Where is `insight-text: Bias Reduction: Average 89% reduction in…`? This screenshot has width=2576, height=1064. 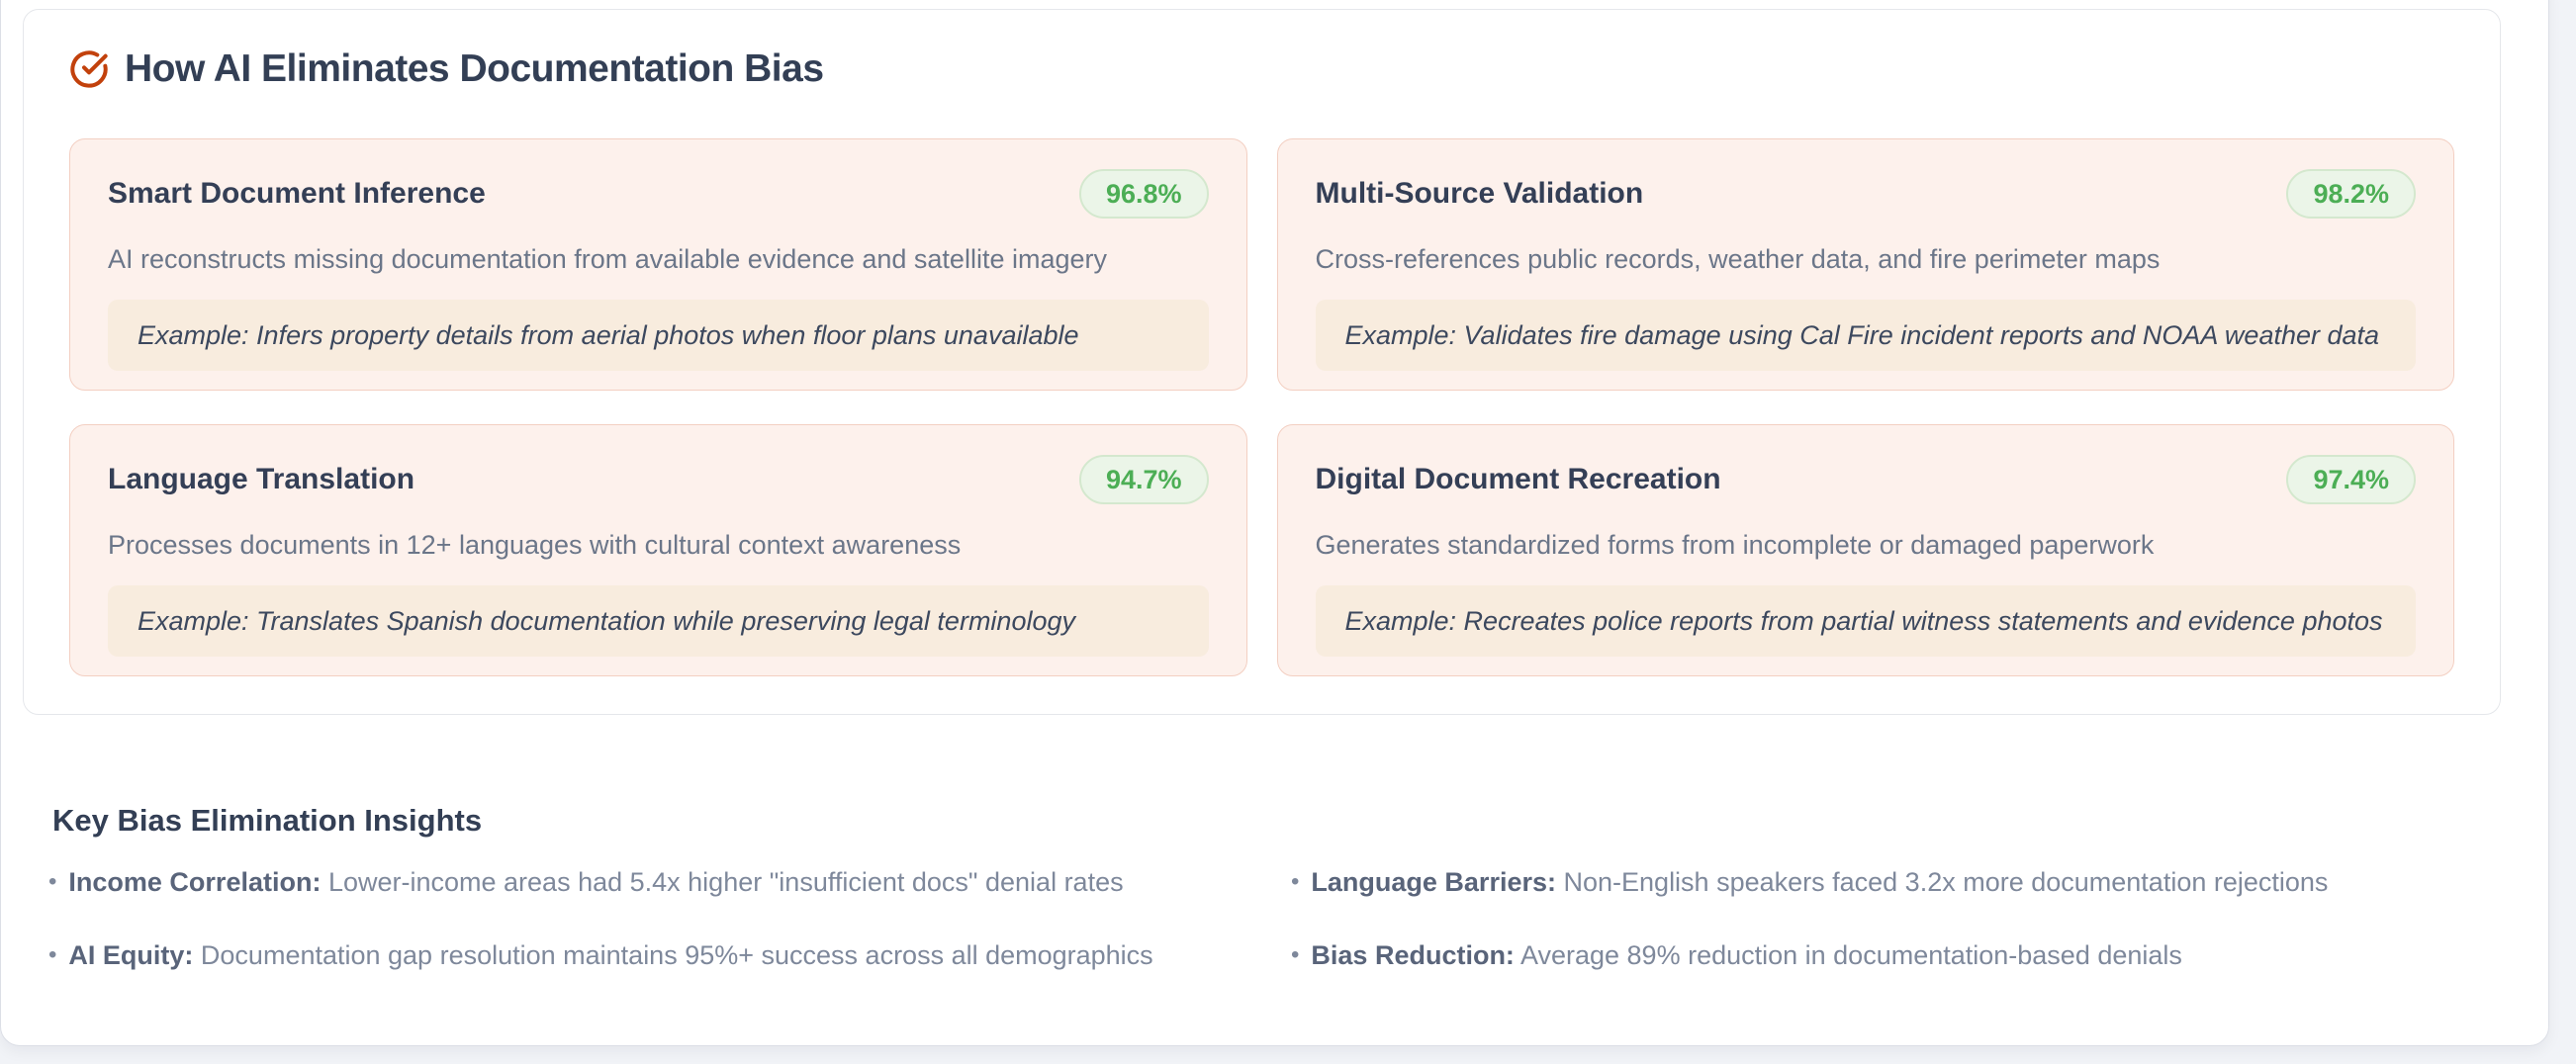 insight-text: Bias Reduction: Average 89% reduction in… is located at coordinates (1746, 955).